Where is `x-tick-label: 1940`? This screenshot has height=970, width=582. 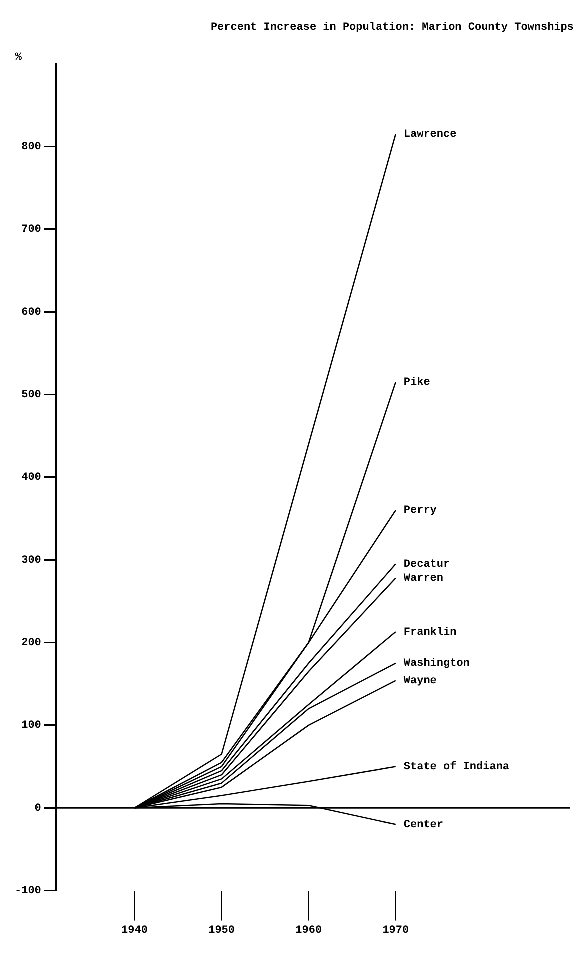
x-tick-label: 1940 is located at coordinates (135, 931).